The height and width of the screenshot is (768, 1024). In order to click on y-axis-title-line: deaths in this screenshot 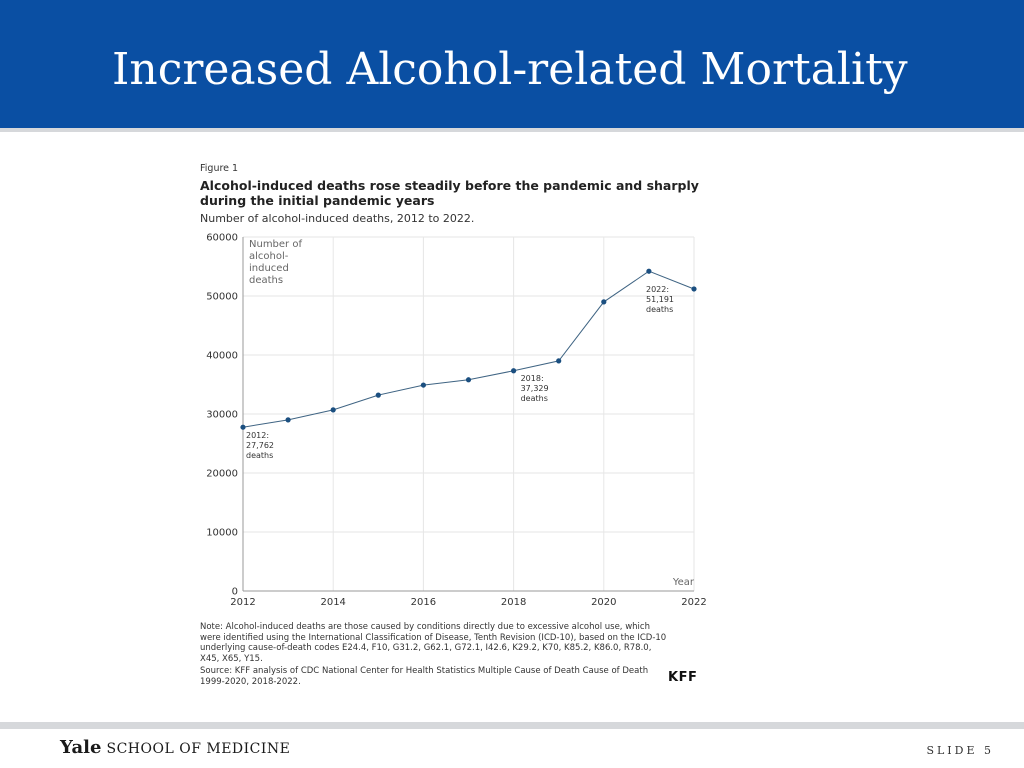, I will do `click(266, 280)`.